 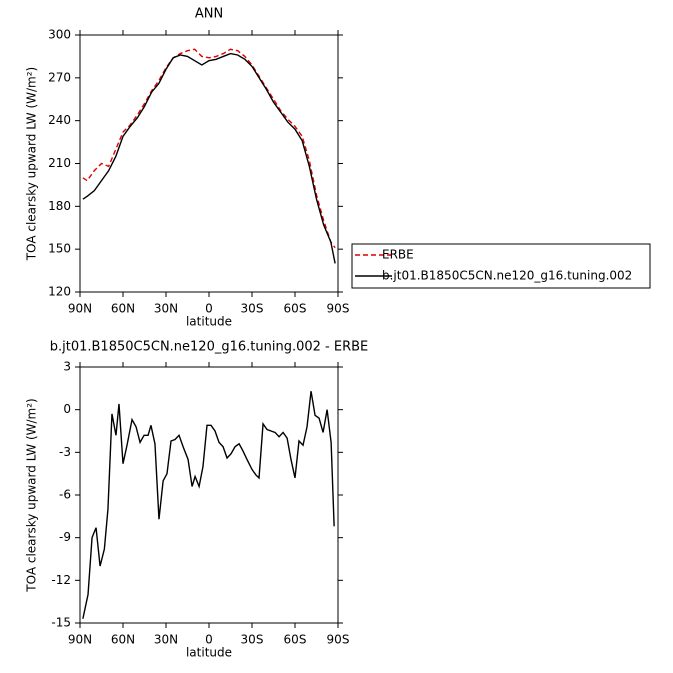 What do you see at coordinates (501, 266) in the screenshot?
I see `legend-box` at bounding box center [501, 266].